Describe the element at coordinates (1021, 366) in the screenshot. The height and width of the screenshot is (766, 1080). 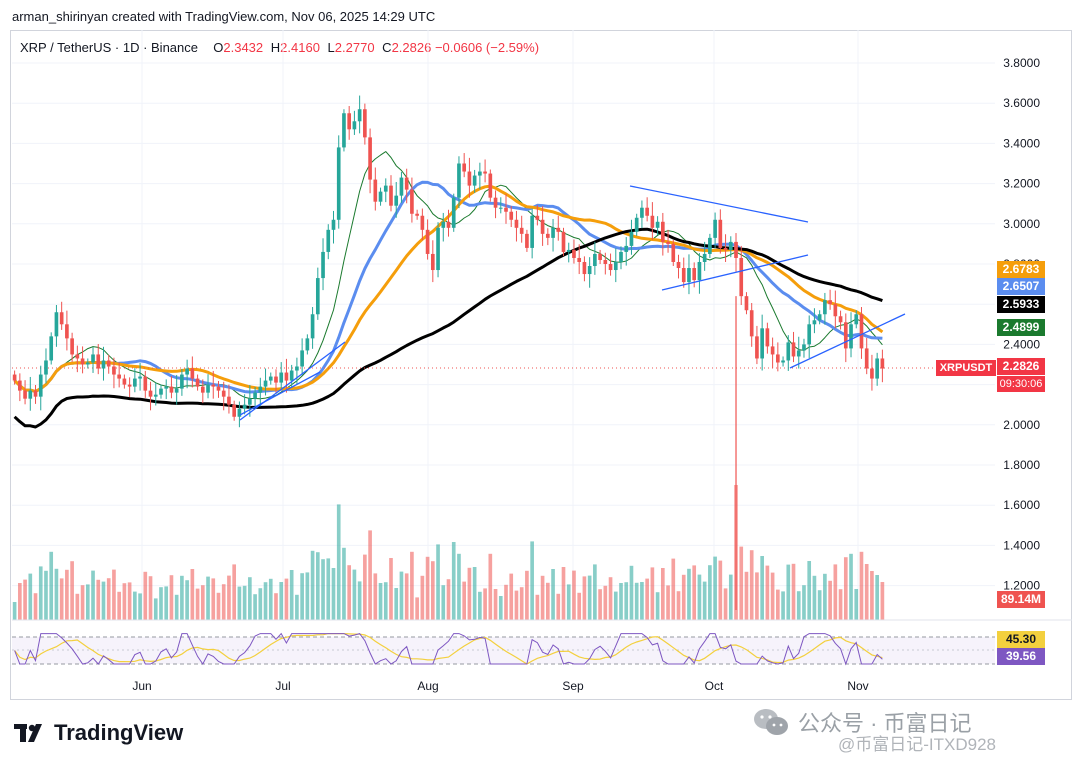
I see `last-price-badge: 2.2826` at that location.